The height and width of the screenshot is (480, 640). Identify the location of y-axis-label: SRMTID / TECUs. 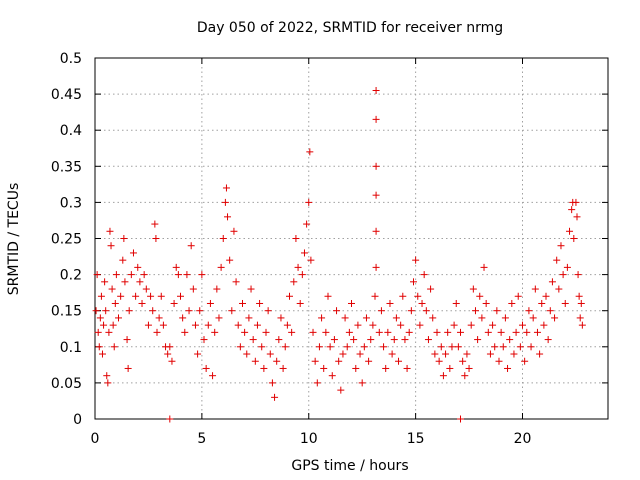
(14, 239).